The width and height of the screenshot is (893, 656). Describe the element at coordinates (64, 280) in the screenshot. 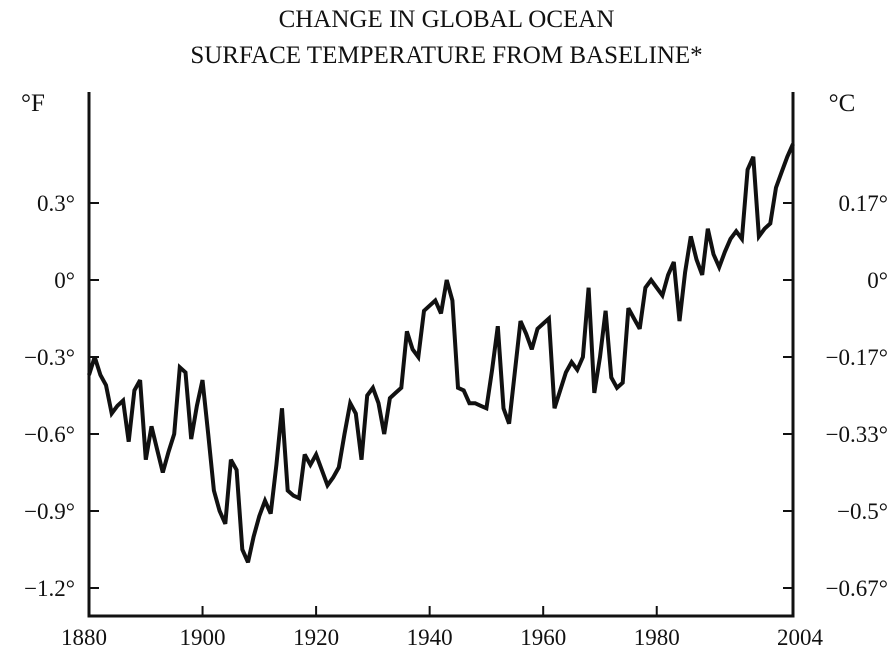

I see `y-left-tick-label: 0°` at that location.